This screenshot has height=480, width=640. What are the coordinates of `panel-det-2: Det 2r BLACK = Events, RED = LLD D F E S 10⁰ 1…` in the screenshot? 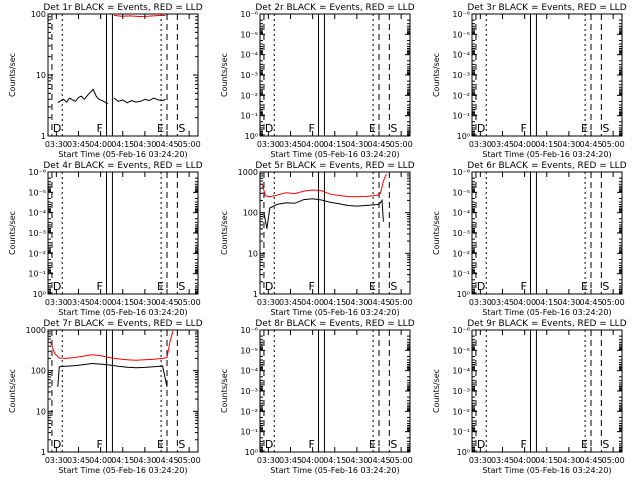 It's located at (317, 81).